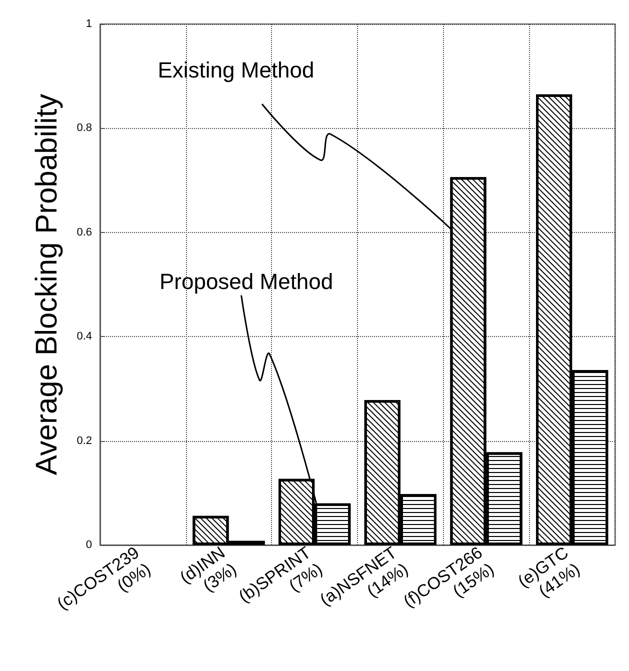 This screenshot has width=629, height=671. What do you see at coordinates (246, 281) in the screenshot?
I see `annotation: Proposed Method` at bounding box center [246, 281].